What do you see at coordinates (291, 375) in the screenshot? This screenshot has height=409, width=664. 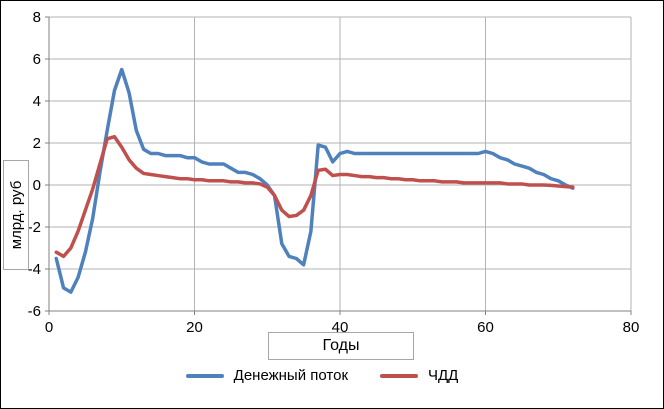 I see `legend-label-cashflow: Денежный поток` at bounding box center [291, 375].